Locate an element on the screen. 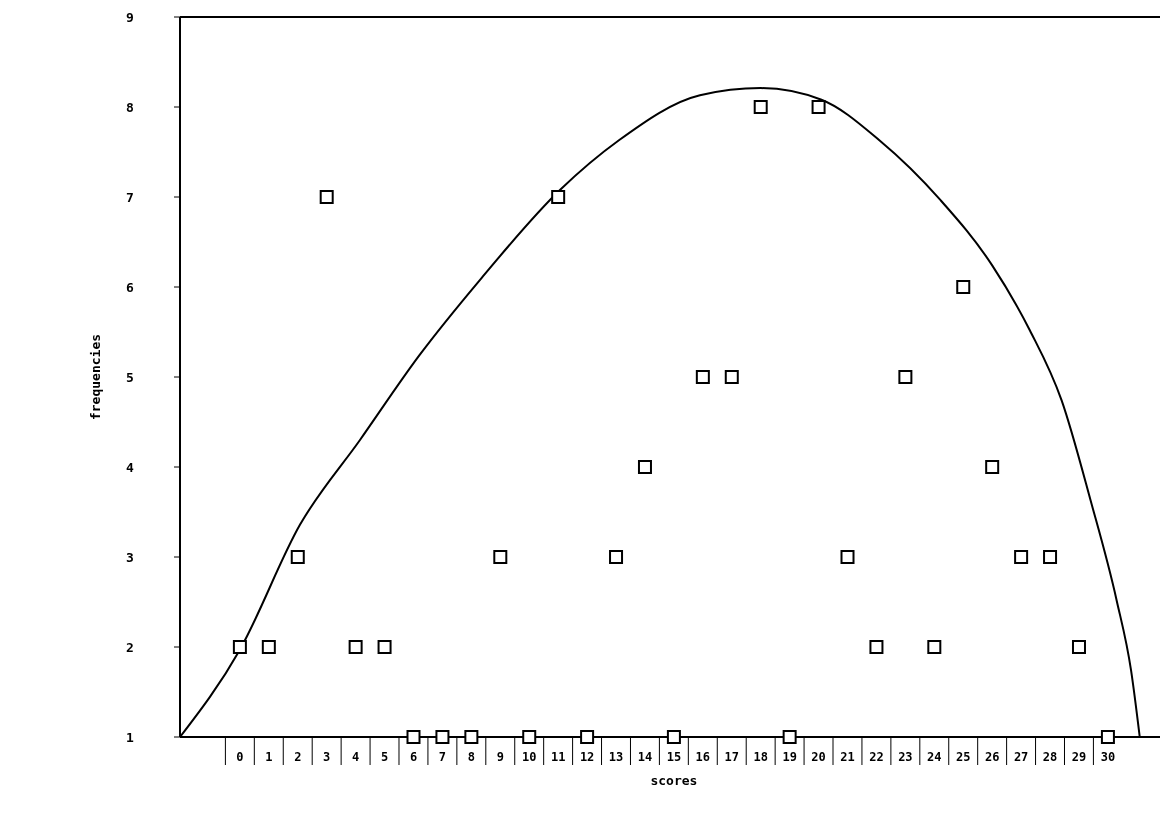 Image resolution: width=1165 pixels, height=821 pixels. x-tick-label: 27 is located at coordinates (1021, 757).